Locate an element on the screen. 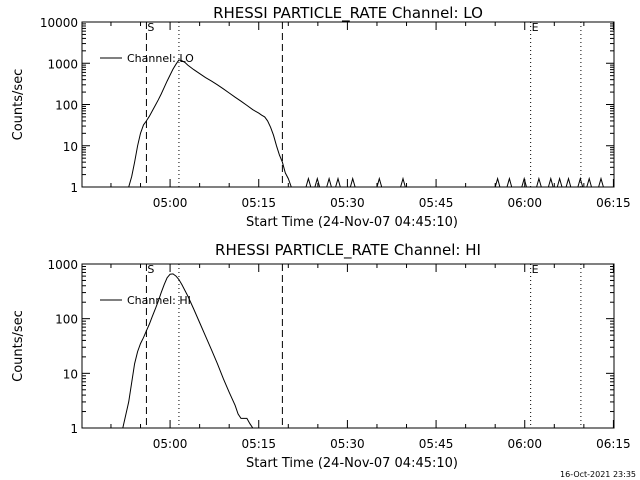  footer-timestamp: 16-Oct-2021 23:35 is located at coordinates (598, 474).